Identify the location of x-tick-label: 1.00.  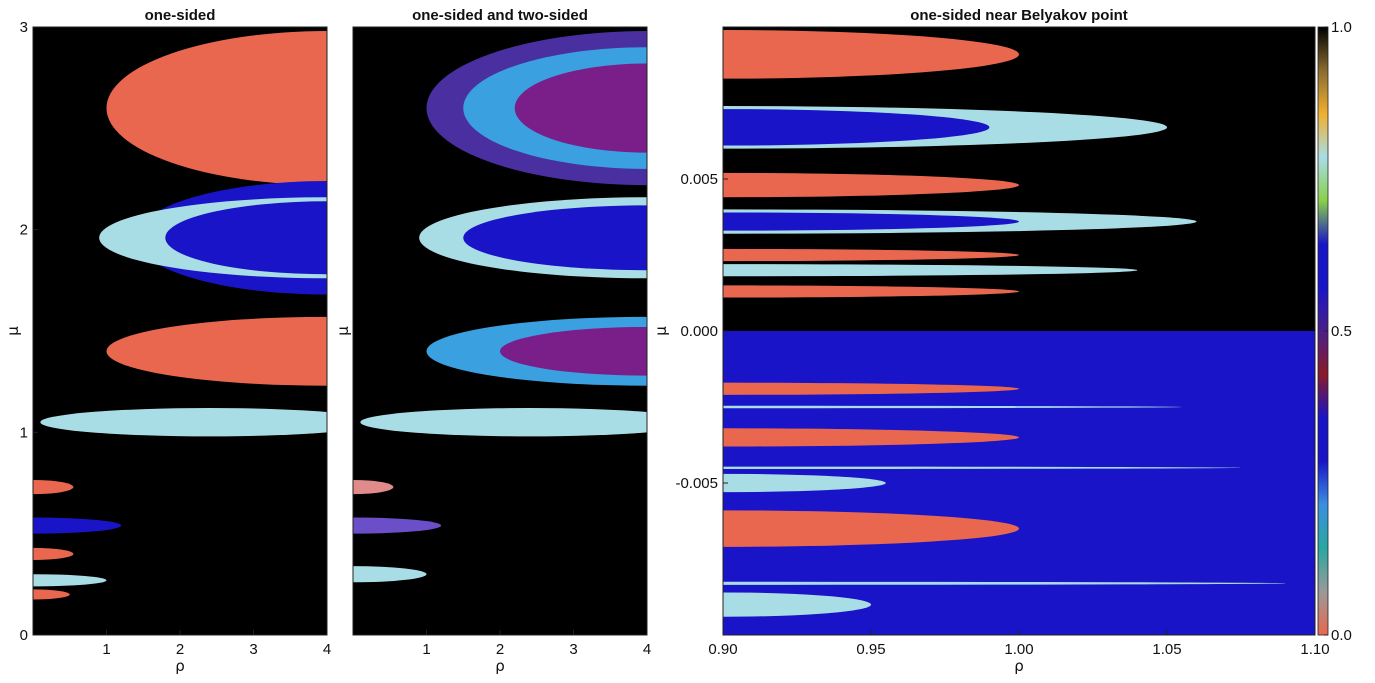
(1018, 649).